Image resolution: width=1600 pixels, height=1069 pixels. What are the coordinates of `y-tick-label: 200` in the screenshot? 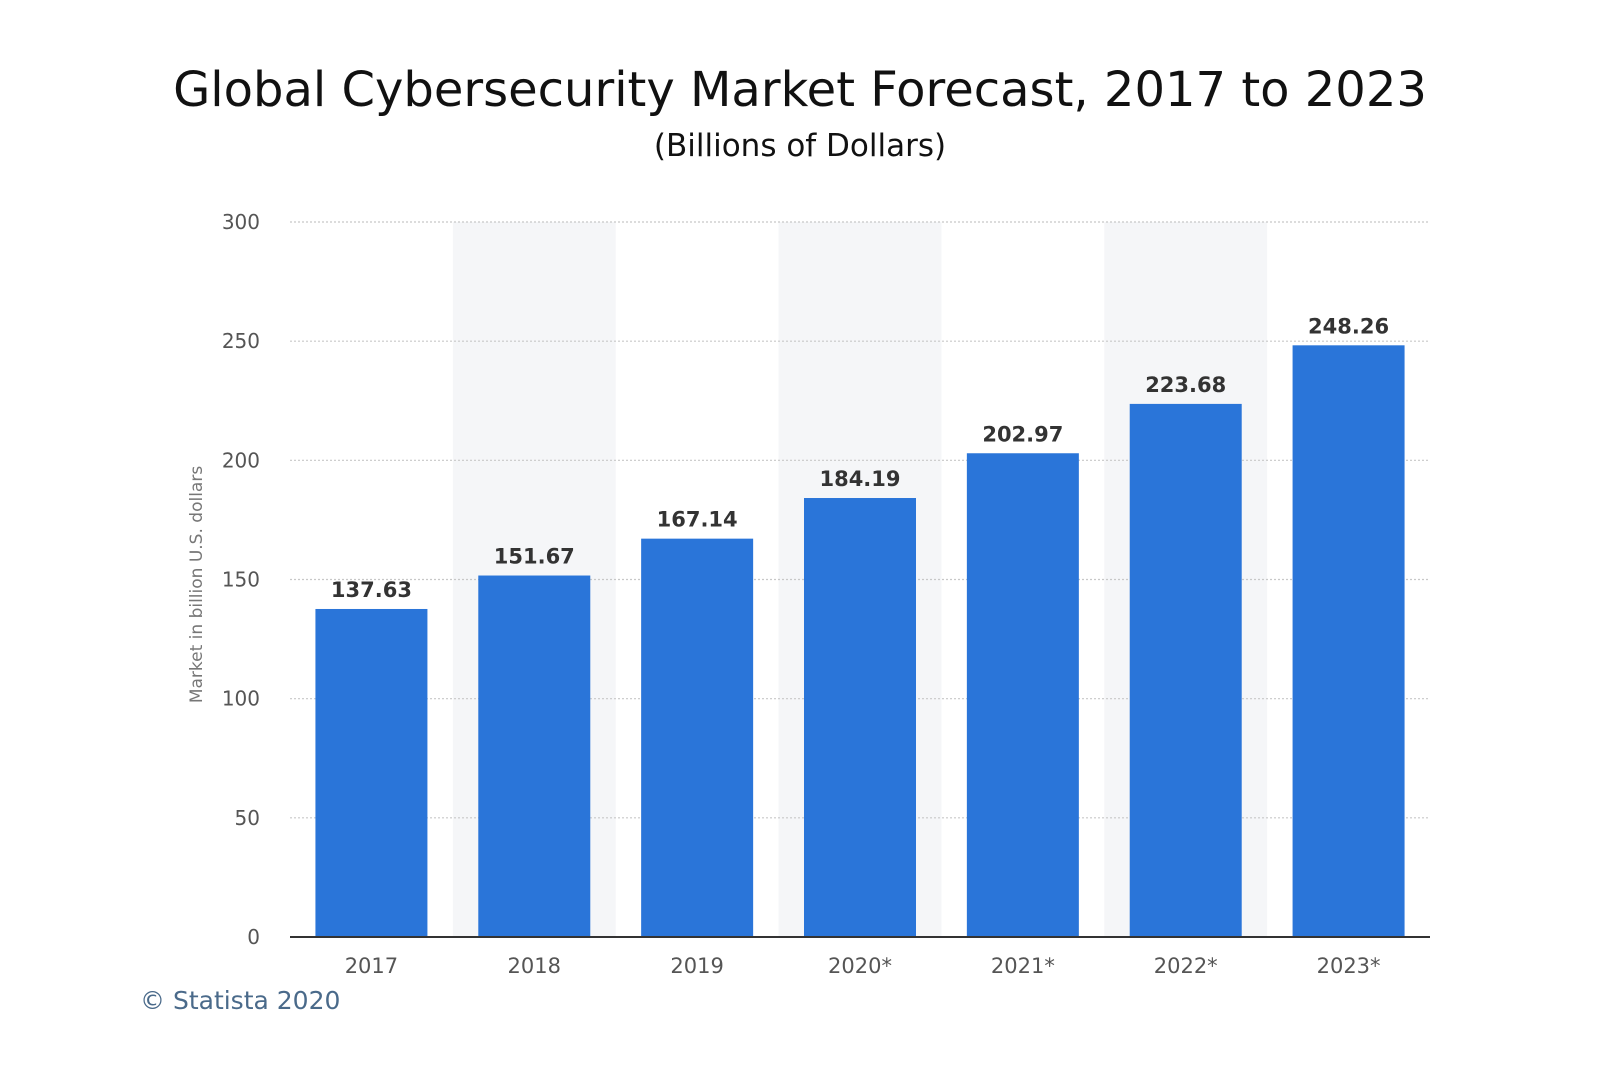 It's located at (241, 460).